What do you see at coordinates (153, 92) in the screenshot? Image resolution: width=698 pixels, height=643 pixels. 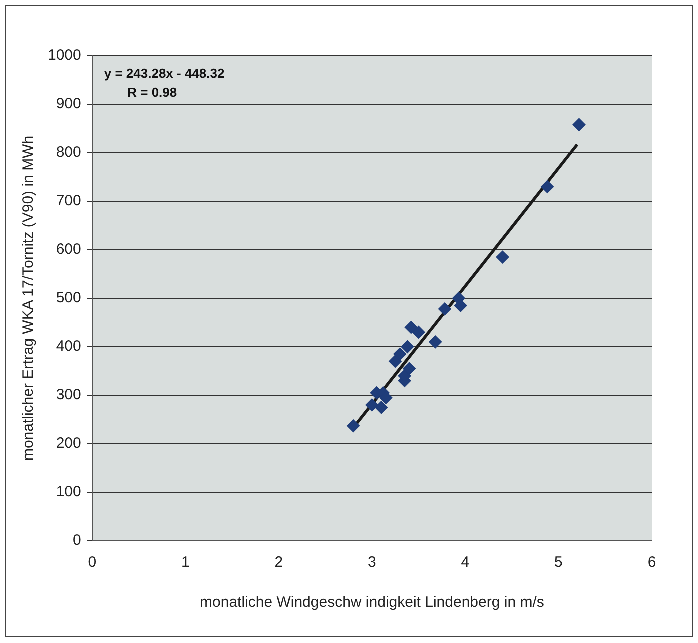 I see `annotation: R = 0.98` at bounding box center [153, 92].